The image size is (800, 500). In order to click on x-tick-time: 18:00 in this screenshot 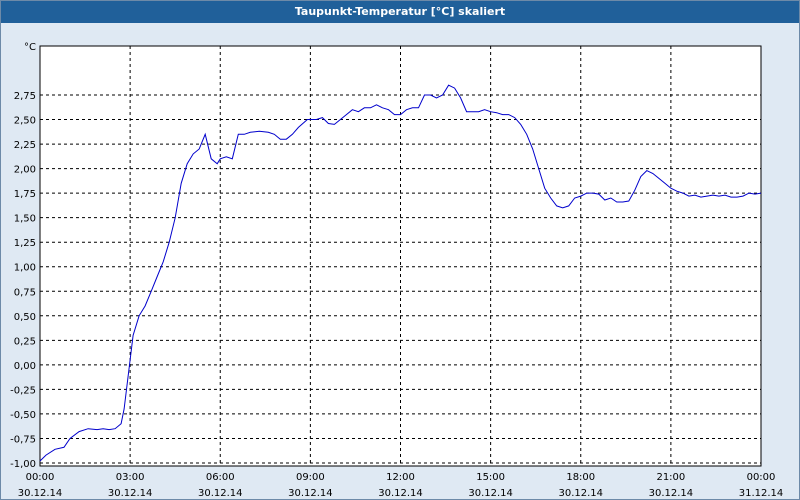, I will do `click(580, 477)`.